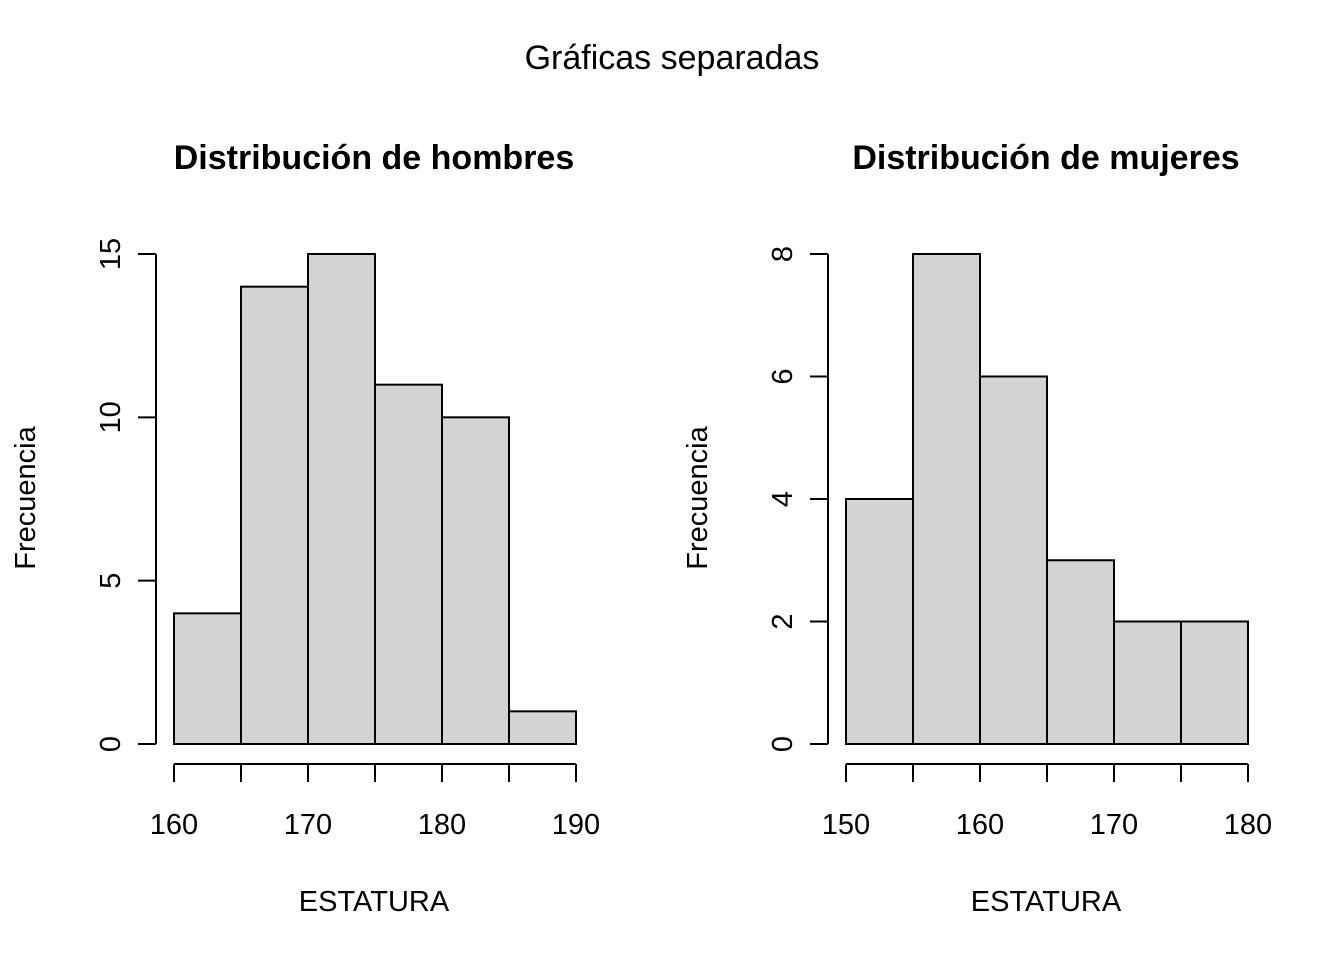  What do you see at coordinates (783, 621) in the screenshot?
I see `y-tick-label-mujeres-2: 2` at bounding box center [783, 621].